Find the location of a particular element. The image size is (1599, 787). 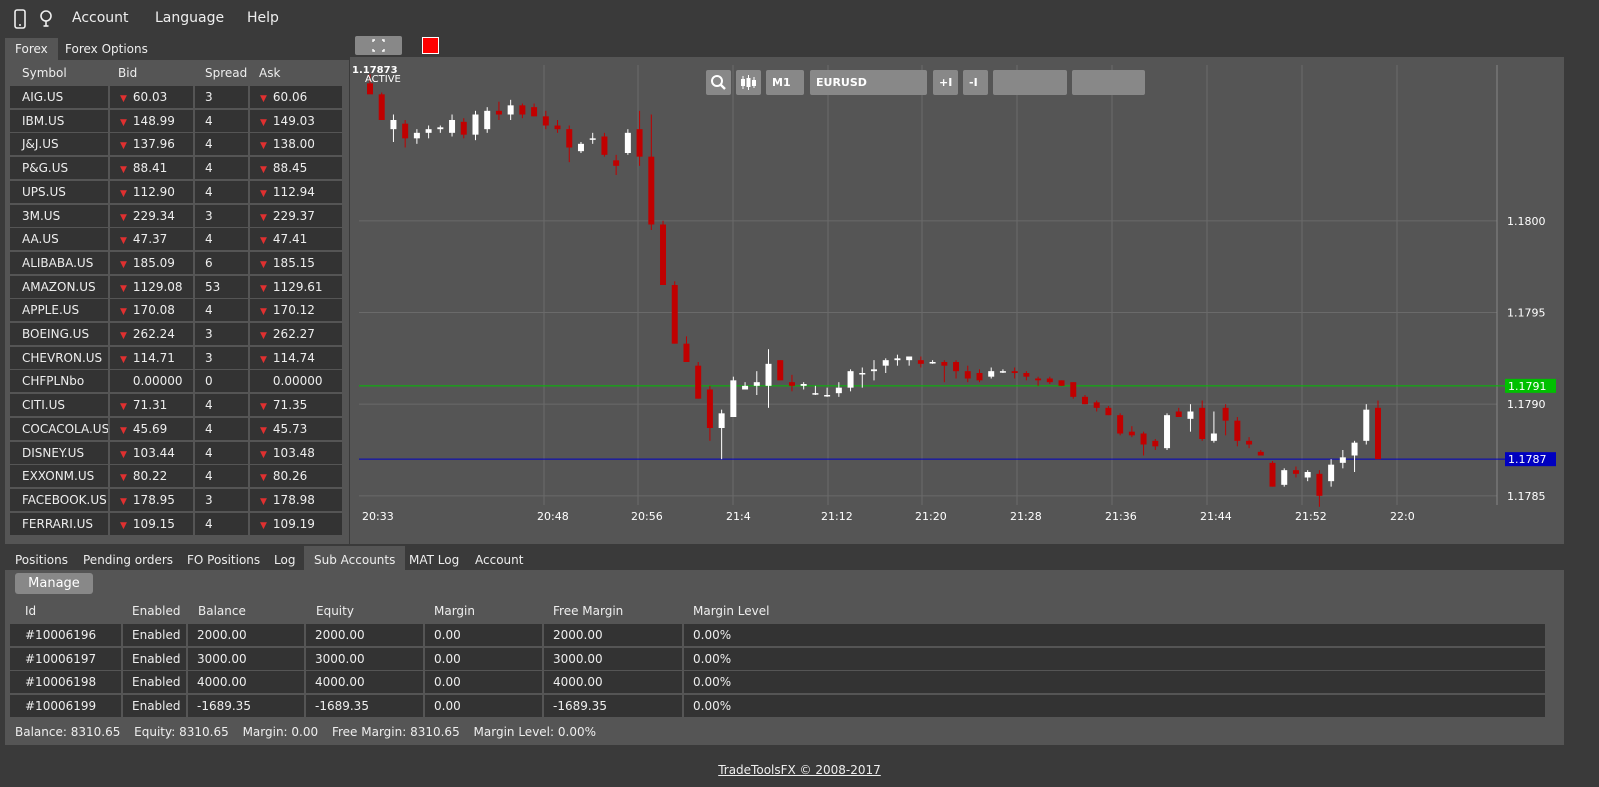

symbol-row: BOEING.US ▼ 262.24 3 ▼ 262.27 is located at coordinates (176, 334).